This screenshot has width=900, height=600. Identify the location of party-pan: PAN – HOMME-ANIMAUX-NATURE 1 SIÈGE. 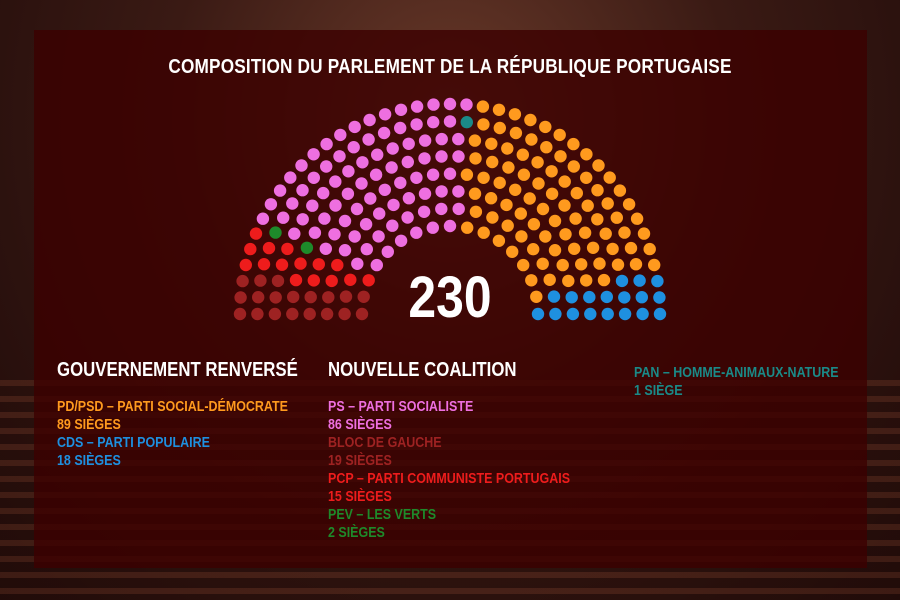
(753, 382).